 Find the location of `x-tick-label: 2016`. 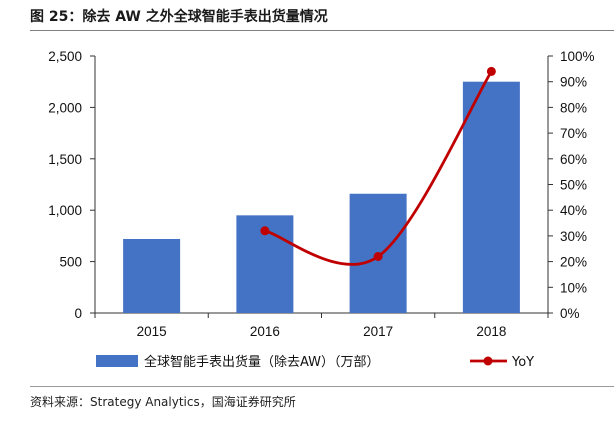

x-tick-label: 2016 is located at coordinates (265, 331).